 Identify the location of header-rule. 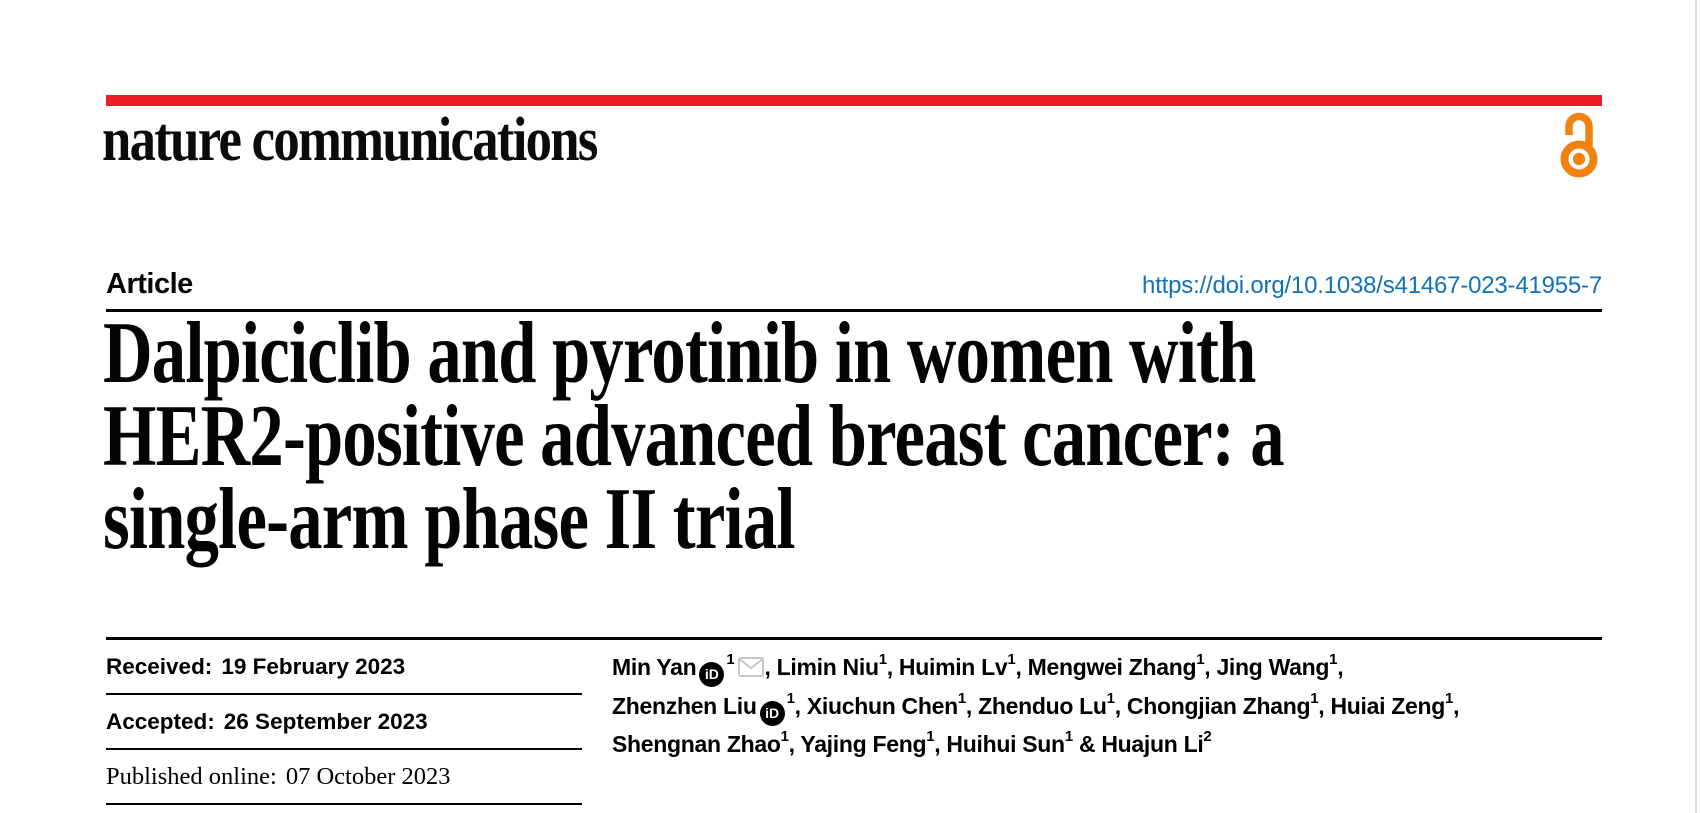
(854, 310).